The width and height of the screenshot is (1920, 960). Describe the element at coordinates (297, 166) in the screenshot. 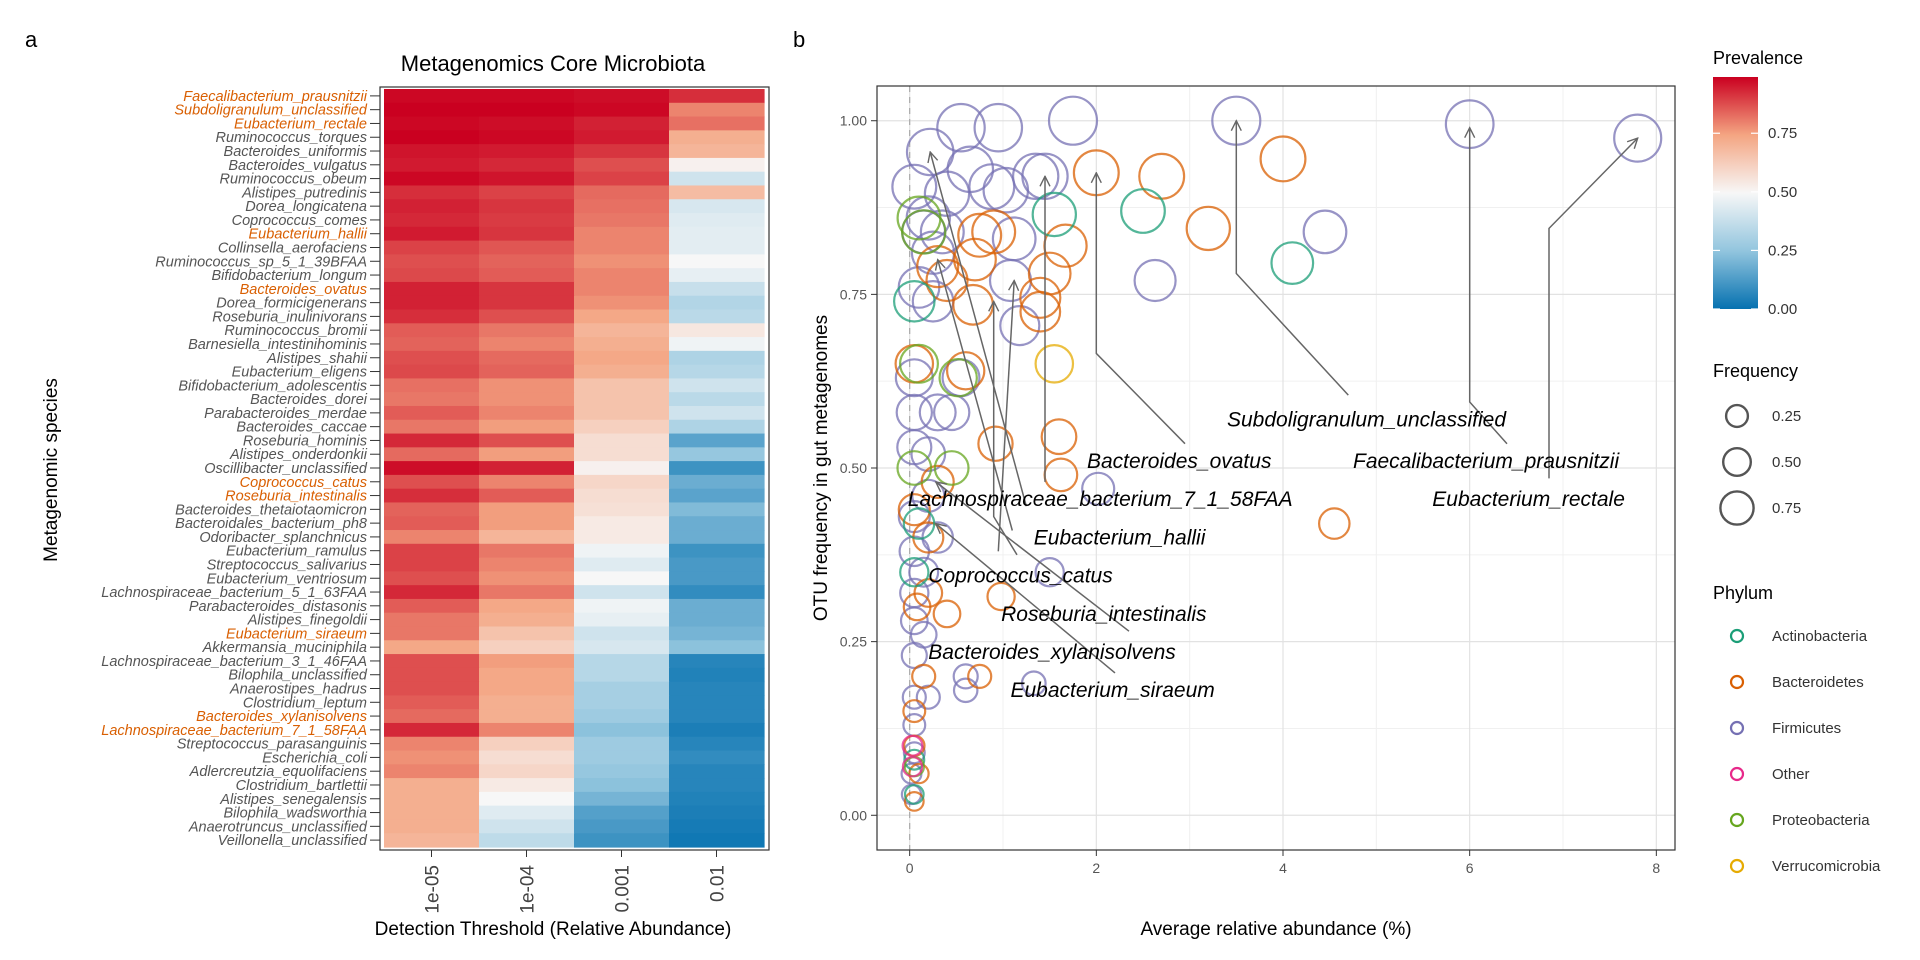

I see `heatmap-row-label: Bacteroides_vulgatus` at that location.